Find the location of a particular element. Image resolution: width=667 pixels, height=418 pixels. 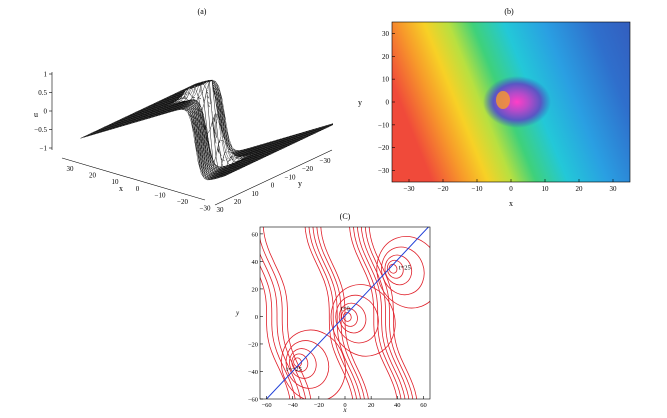

time-annotation: t=25 is located at coordinates (405, 267).